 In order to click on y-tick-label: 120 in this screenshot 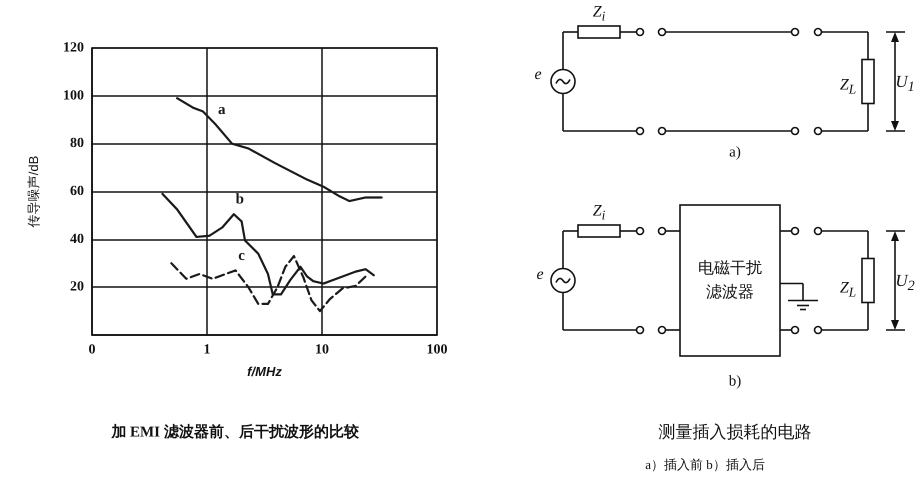, I will do `click(73, 48)`.